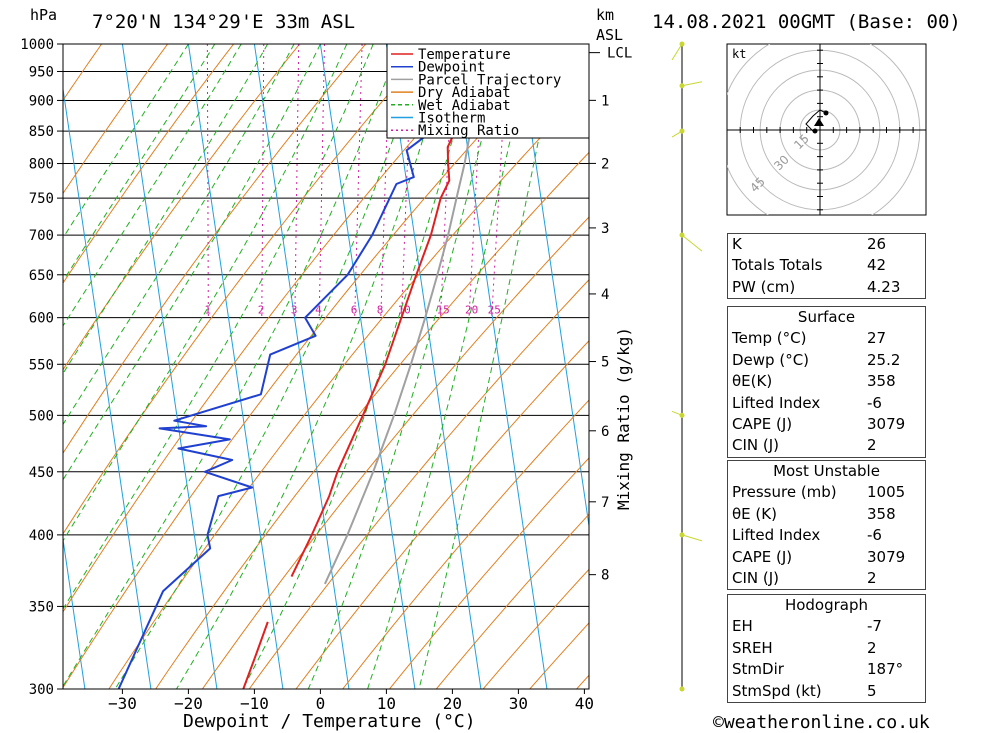 Image resolution: width=1000 pixels, height=733 pixels. I want to click on legend-entry: Parcel Trajectory, so click(489, 80).